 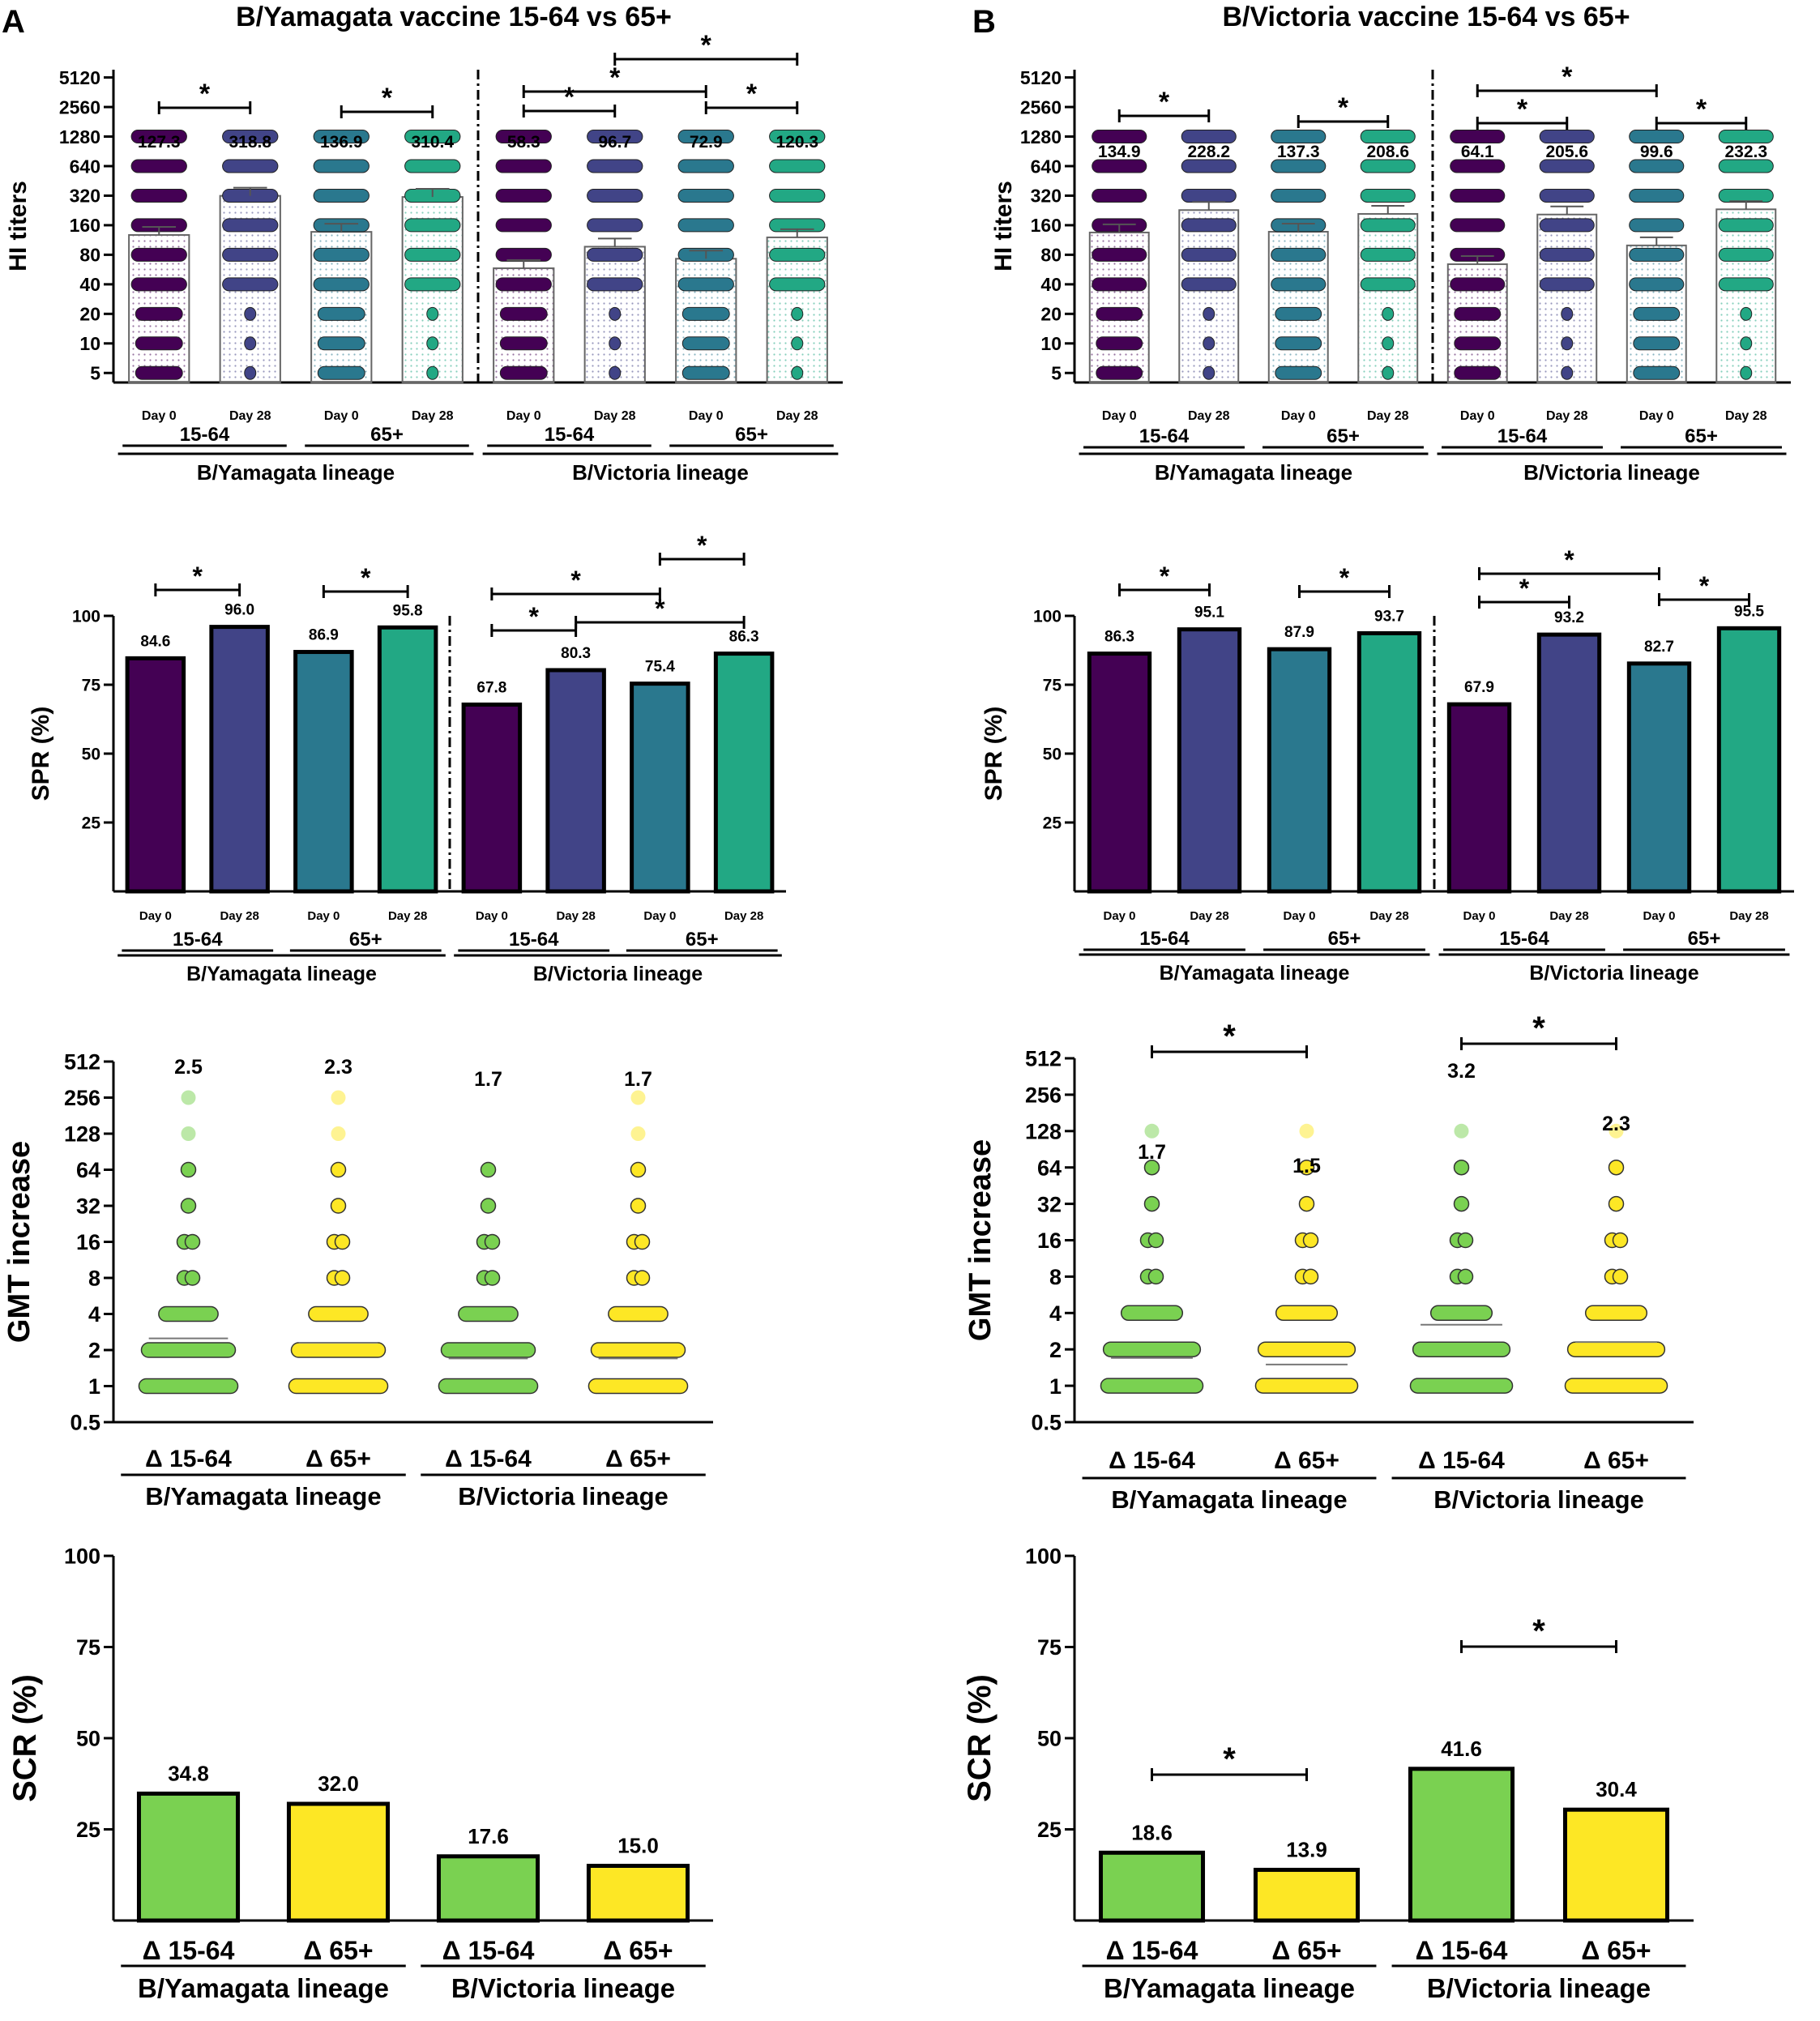 I want to click on y-tick-label: 32, so click(x=1050, y=1204).